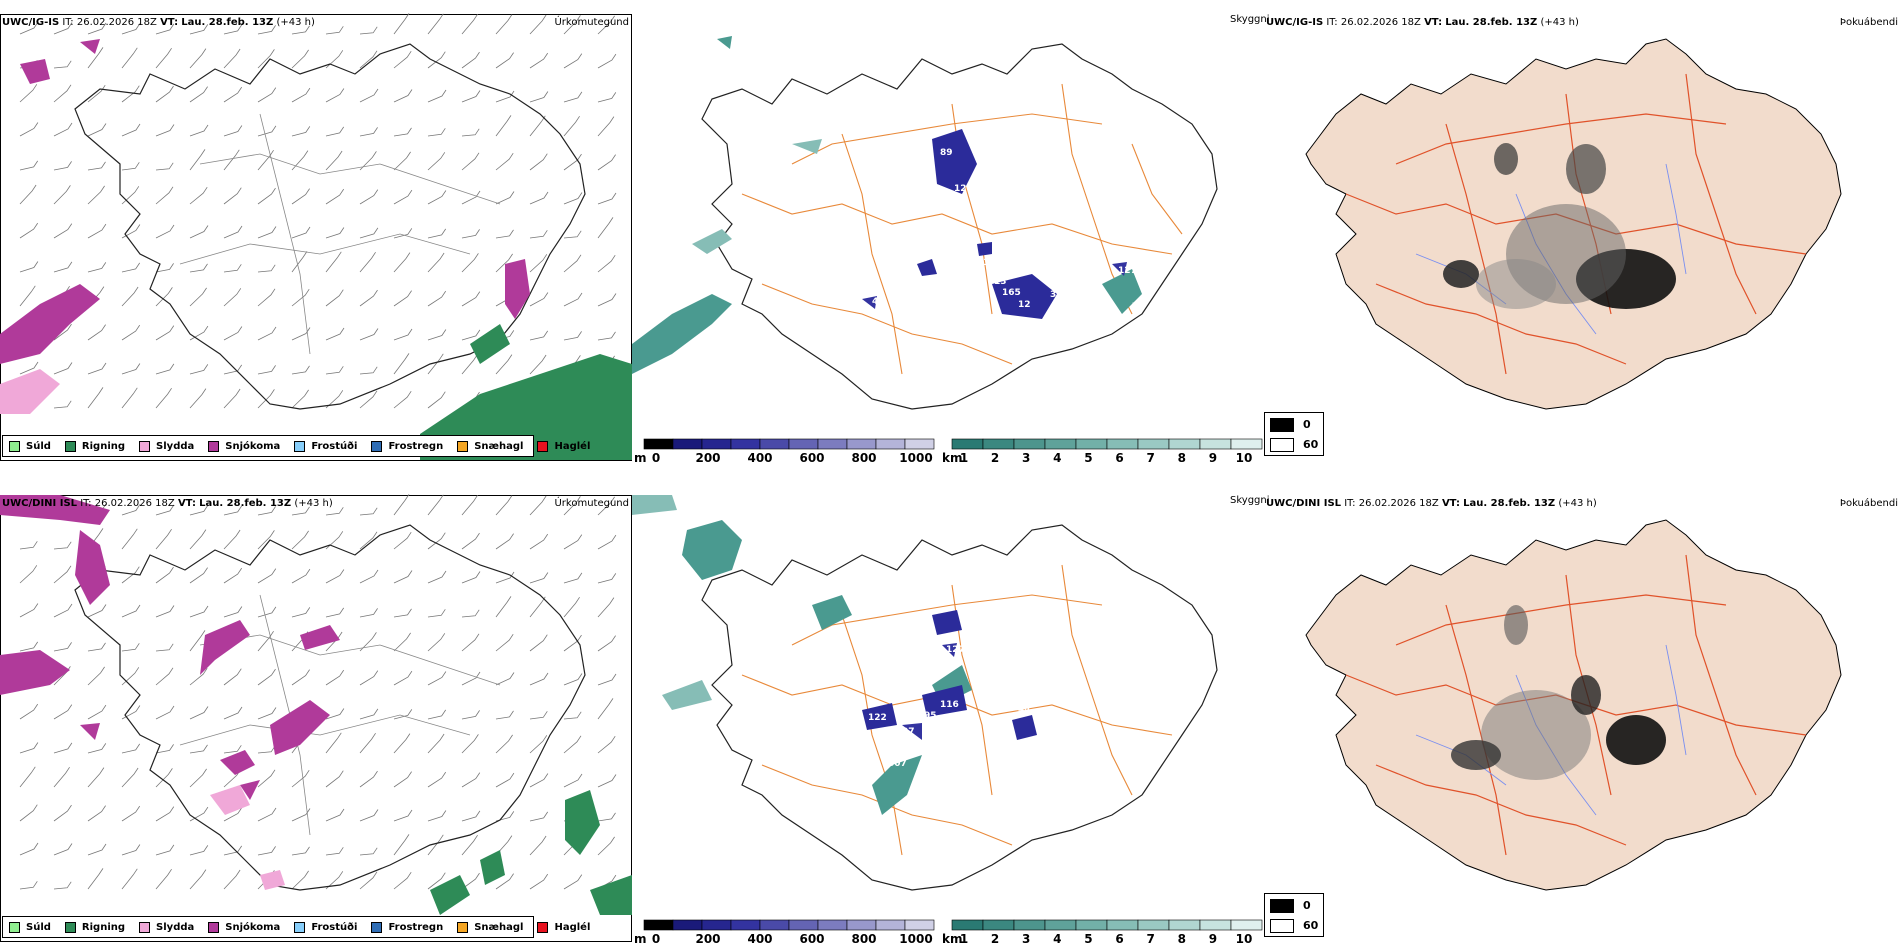 The width and height of the screenshot is (1900, 950). Describe the element at coordinates (407, 927) in the screenshot. I see `legend-item-frostregn: Frostregn` at that location.